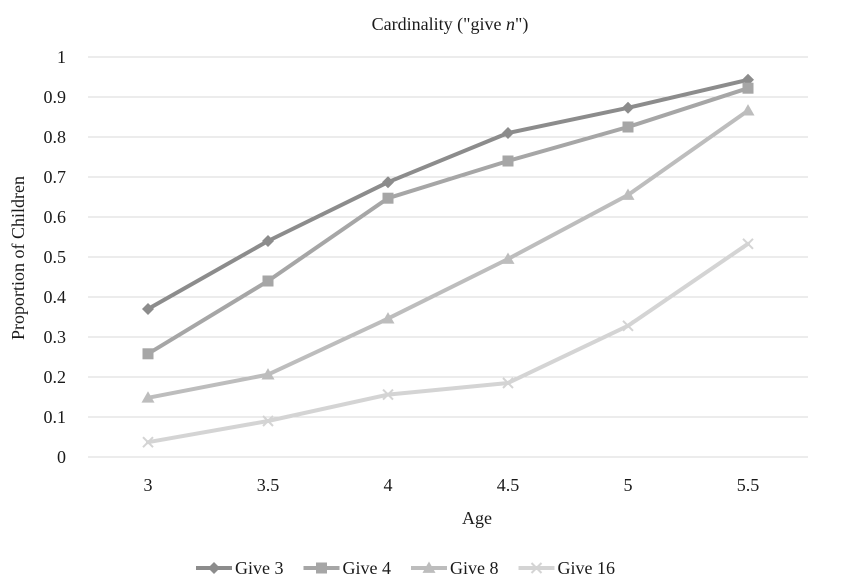 The width and height of the screenshot is (859, 582). Describe the element at coordinates (405, 568) in the screenshot. I see `legend: Give 3 Give 4 Give 8 Give 16` at that location.